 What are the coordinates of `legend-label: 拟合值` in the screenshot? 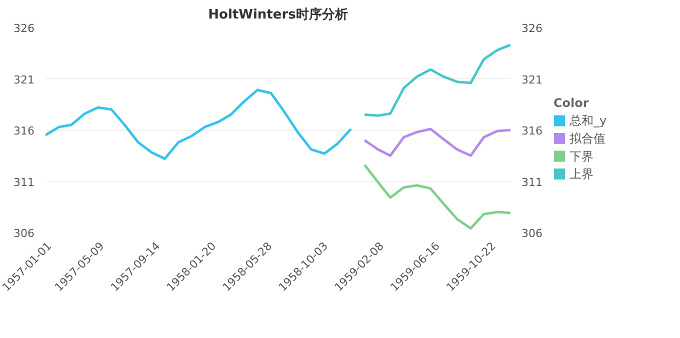 It's located at (588, 139).